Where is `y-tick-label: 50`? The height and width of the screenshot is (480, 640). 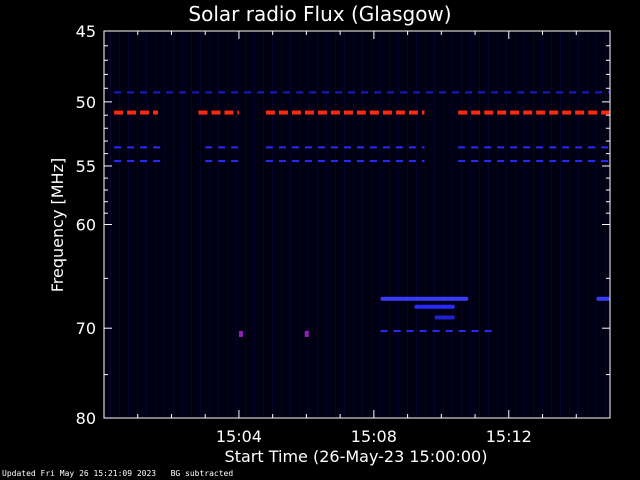
y-tick-label: 50 is located at coordinates (86, 102).